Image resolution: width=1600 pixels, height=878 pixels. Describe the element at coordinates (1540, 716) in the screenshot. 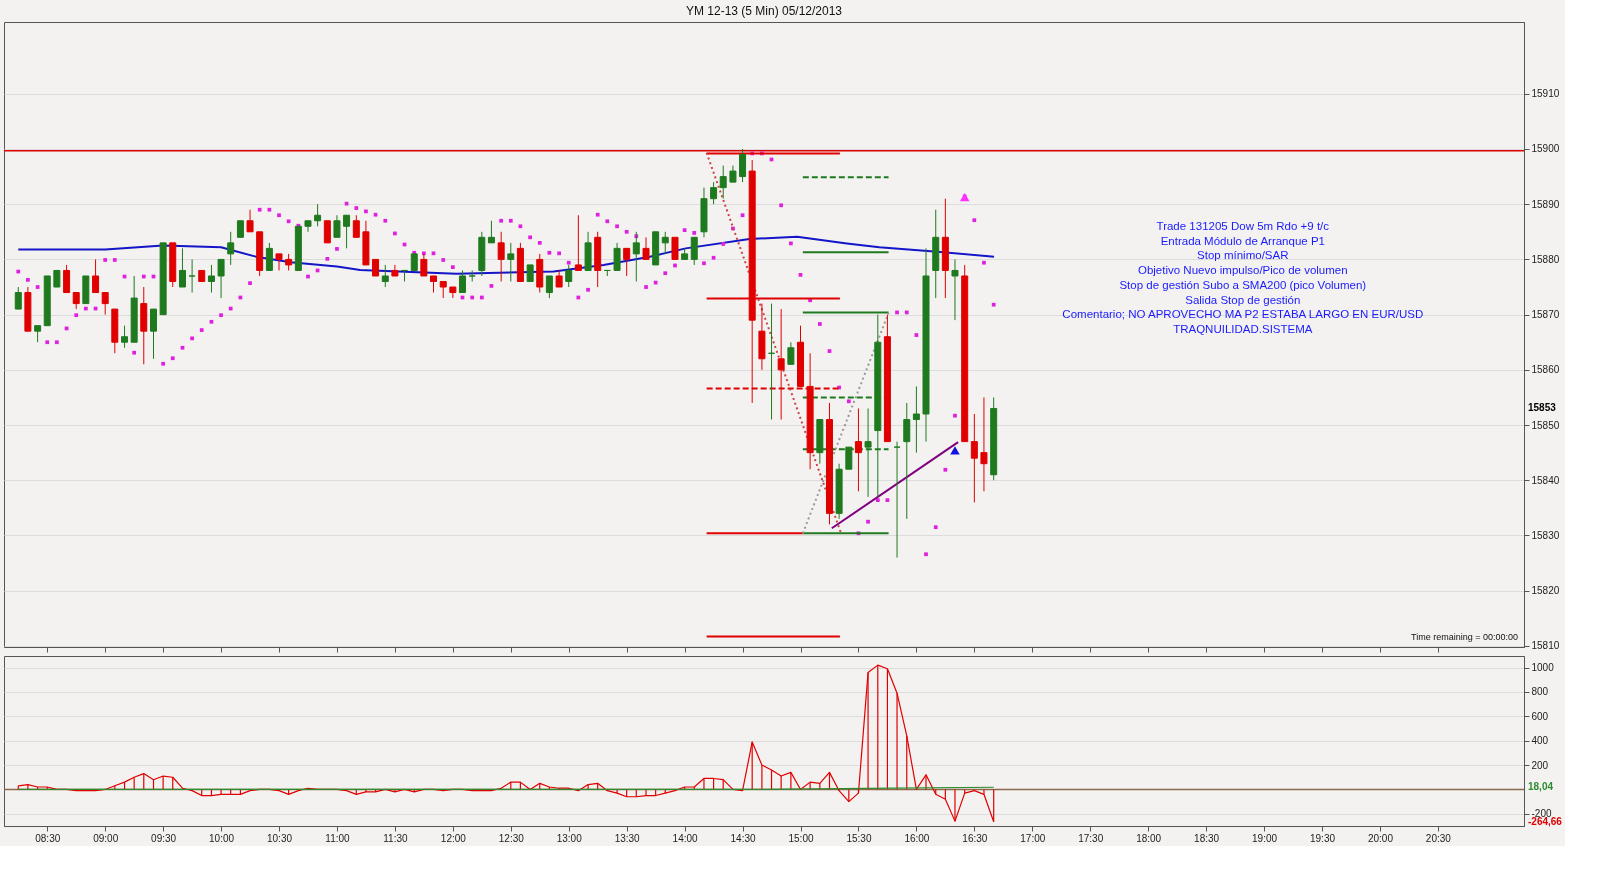

I see `y-tick-label: 600` at that location.